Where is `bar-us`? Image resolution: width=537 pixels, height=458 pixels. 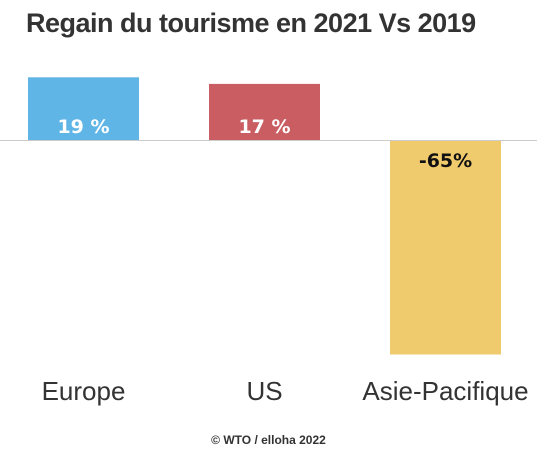 bar-us is located at coordinates (264, 111).